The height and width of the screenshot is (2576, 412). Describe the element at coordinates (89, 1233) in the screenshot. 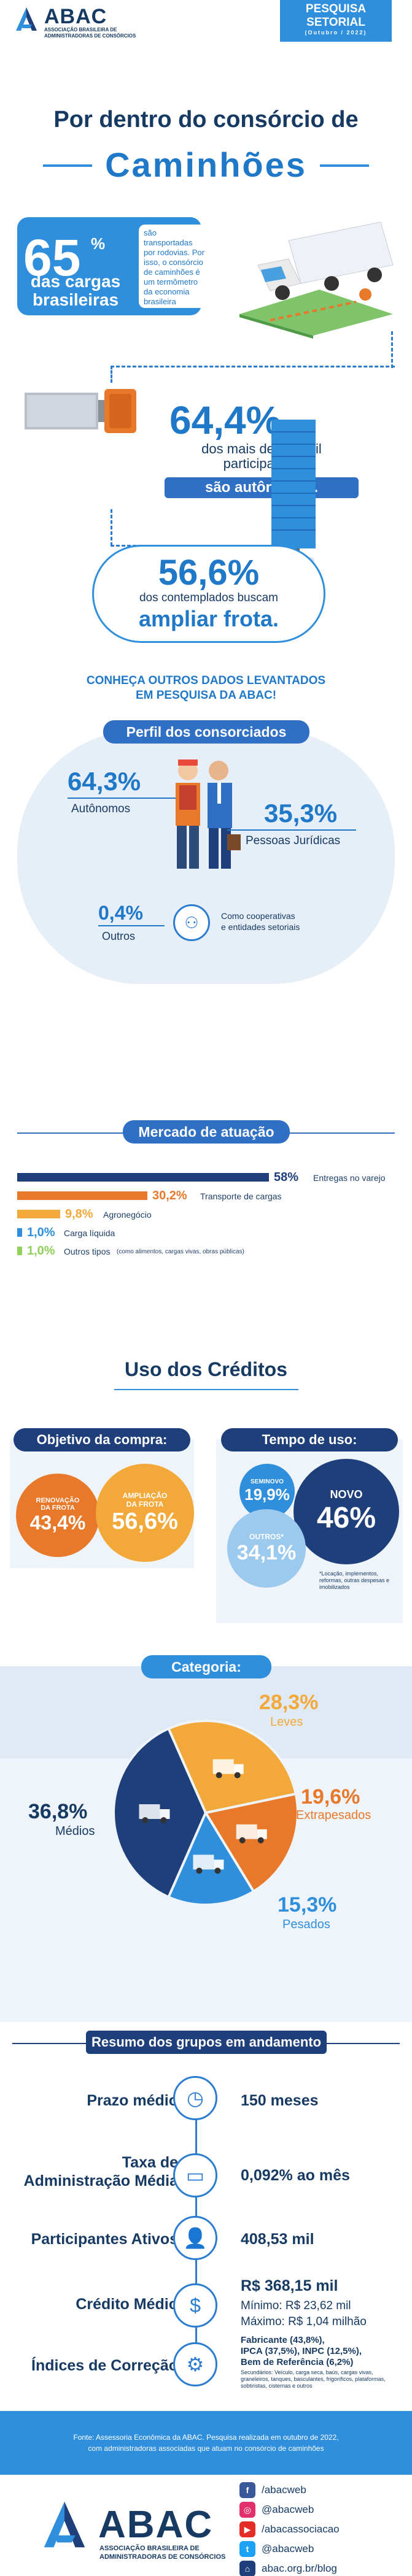

I see `mercado-label-liquida: Carga líquida` at that location.